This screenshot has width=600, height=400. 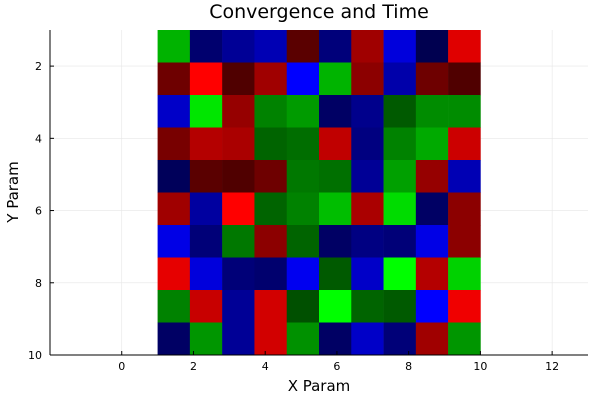 What do you see at coordinates (552, 366) in the screenshot?
I see `x-tick-label: 12` at bounding box center [552, 366].